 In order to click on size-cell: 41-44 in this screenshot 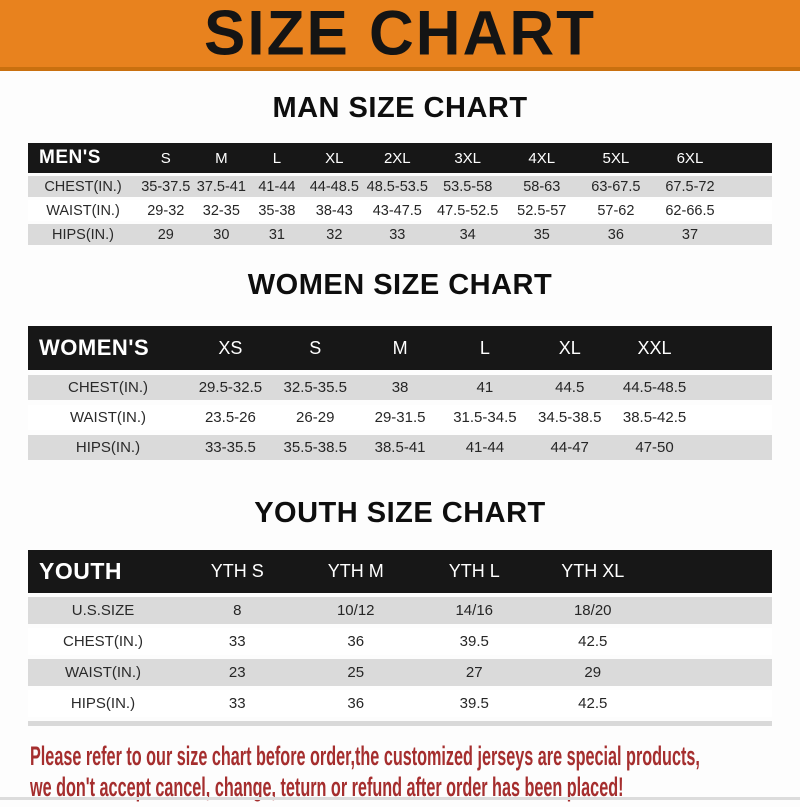, I will do `click(485, 447)`.